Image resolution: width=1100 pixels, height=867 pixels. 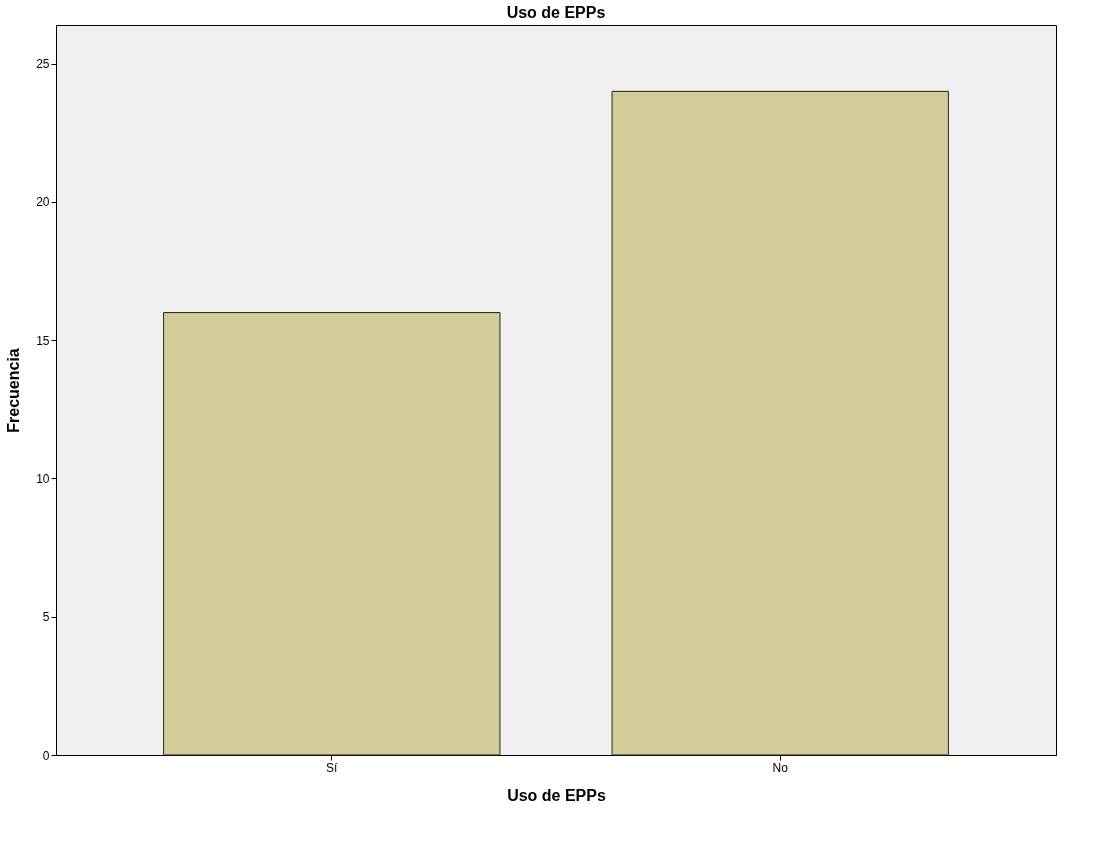 What do you see at coordinates (43, 64) in the screenshot?
I see `y-tick-label: 25` at bounding box center [43, 64].